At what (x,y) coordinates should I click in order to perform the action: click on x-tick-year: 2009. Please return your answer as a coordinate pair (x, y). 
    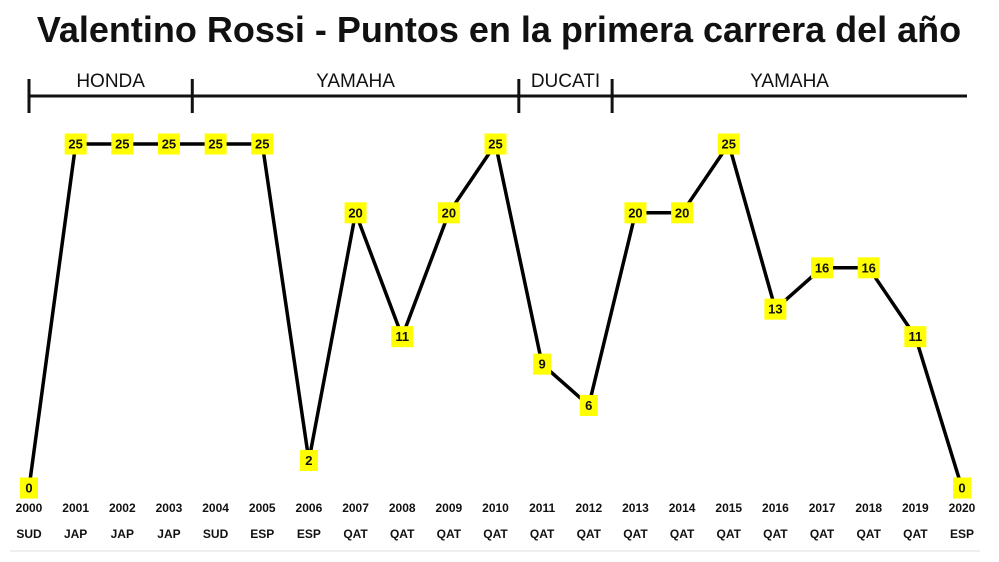
    Looking at the image, I should click on (448, 508).